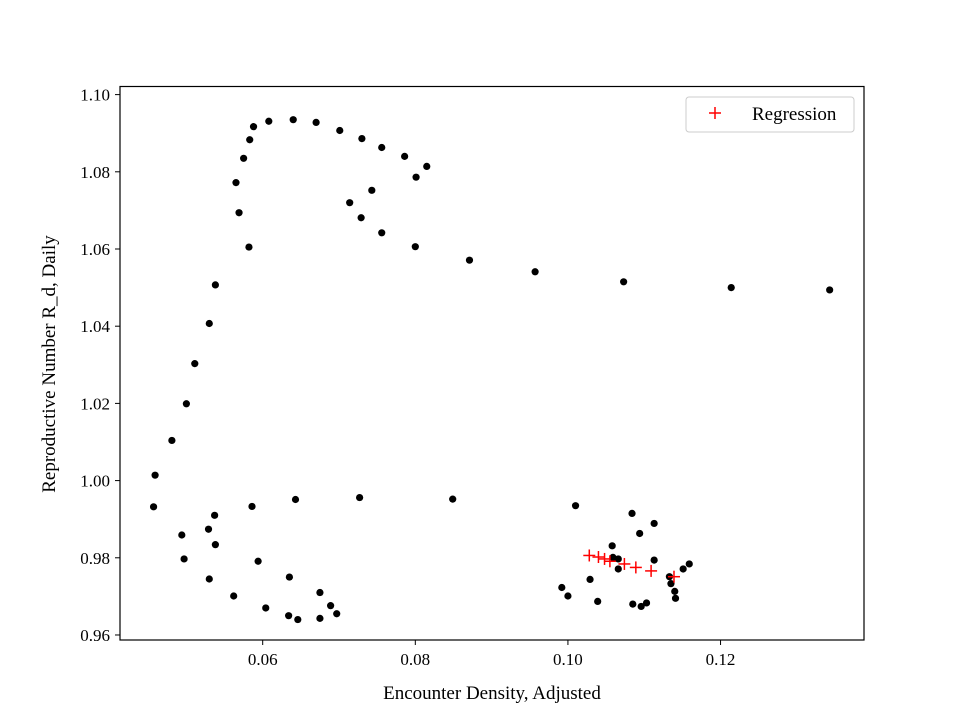 The height and width of the screenshot is (720, 960). I want to click on y-tick-label: 0.96, so click(95, 635).